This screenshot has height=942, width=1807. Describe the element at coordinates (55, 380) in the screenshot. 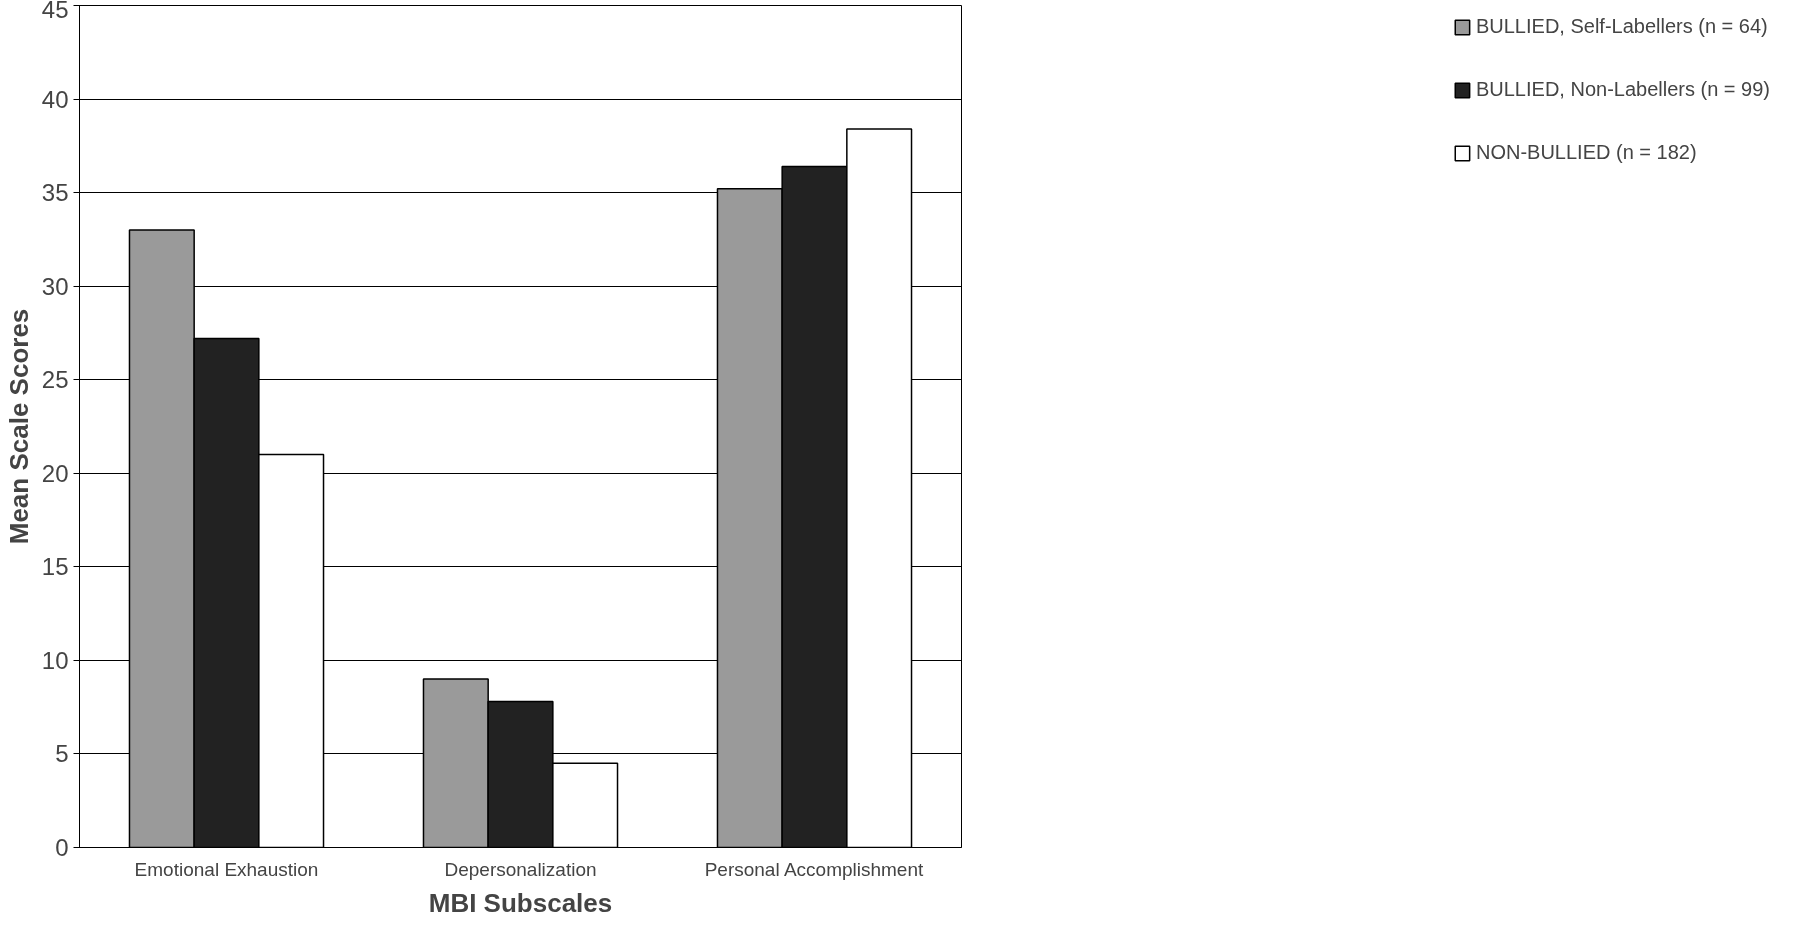

I see `y-tick-label: 25` at that location.